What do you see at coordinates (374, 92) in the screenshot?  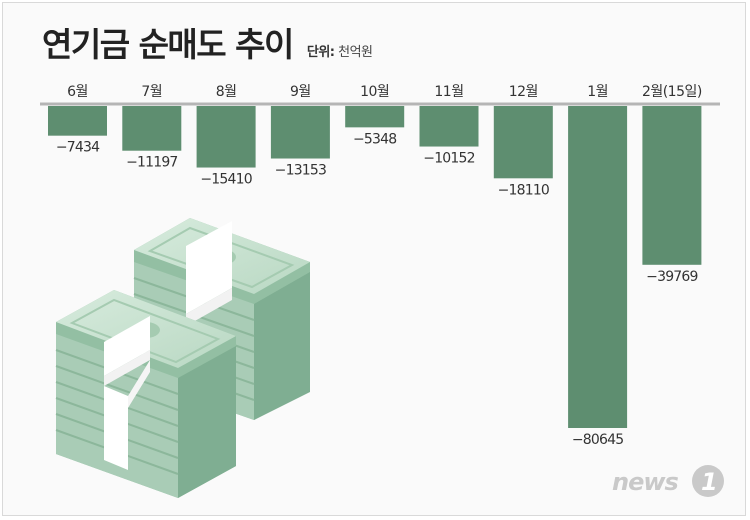 I see `category-label-5: 10월` at bounding box center [374, 92].